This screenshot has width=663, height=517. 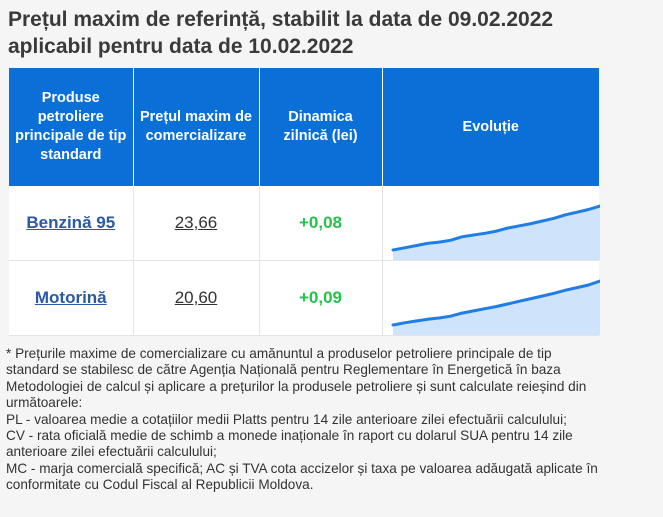 I want to click on product-cell: Motorină, so click(x=71, y=298).